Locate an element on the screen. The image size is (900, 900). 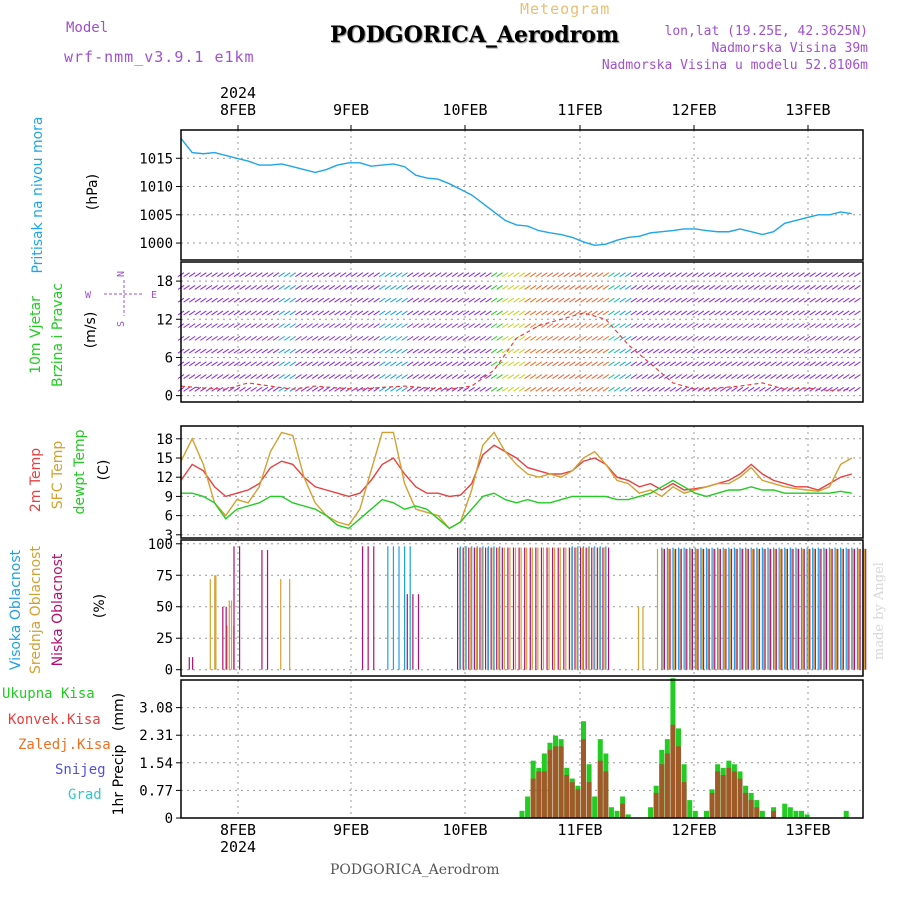
precip-bar is located at coordinates (544, 794).